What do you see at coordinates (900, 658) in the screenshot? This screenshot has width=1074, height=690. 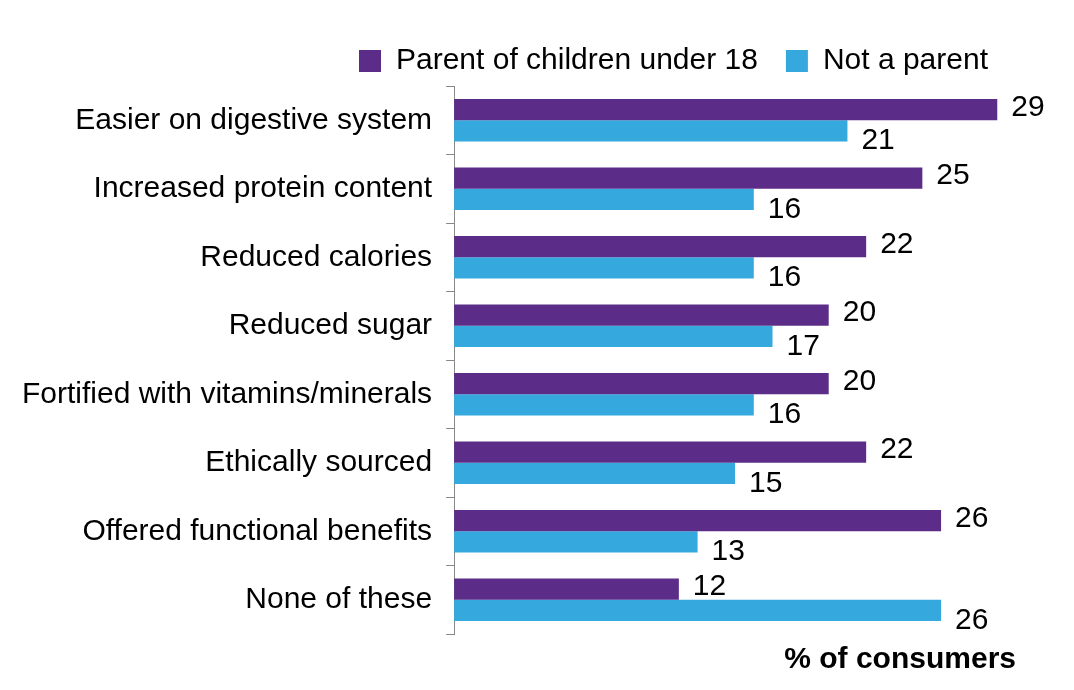 I see `x-axis-title: % of consumers` at bounding box center [900, 658].